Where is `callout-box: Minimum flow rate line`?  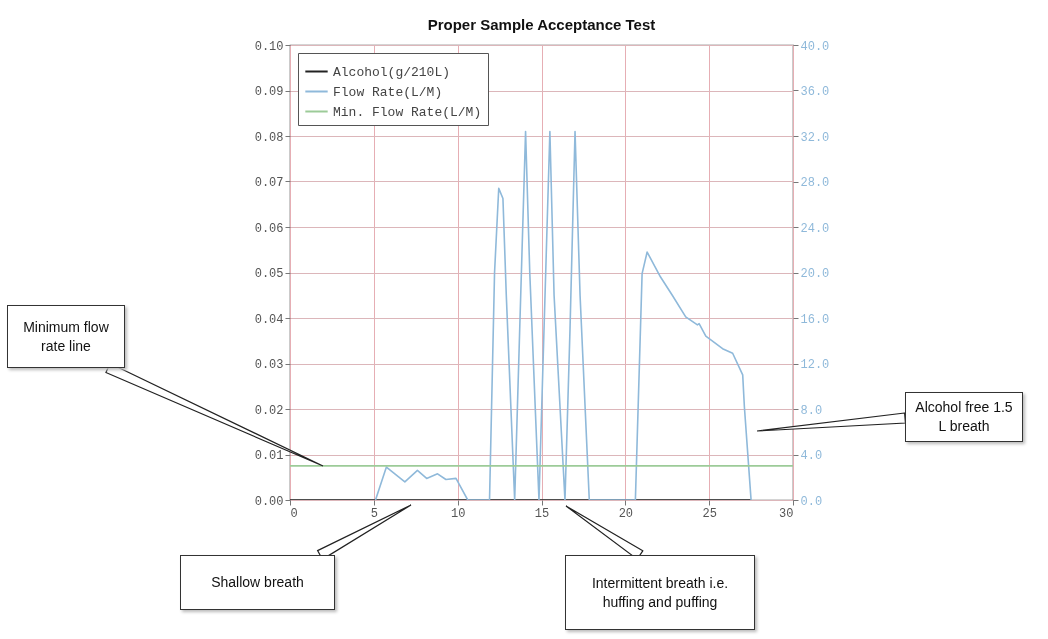
callout-box: Minimum flow rate line is located at coordinates (66, 336).